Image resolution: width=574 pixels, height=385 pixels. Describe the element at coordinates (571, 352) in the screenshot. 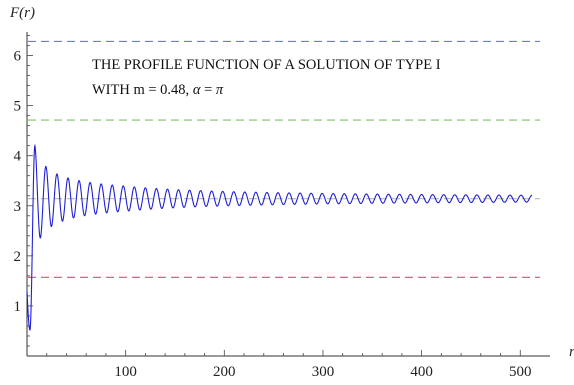

I see `x-axis-label: r` at that location.